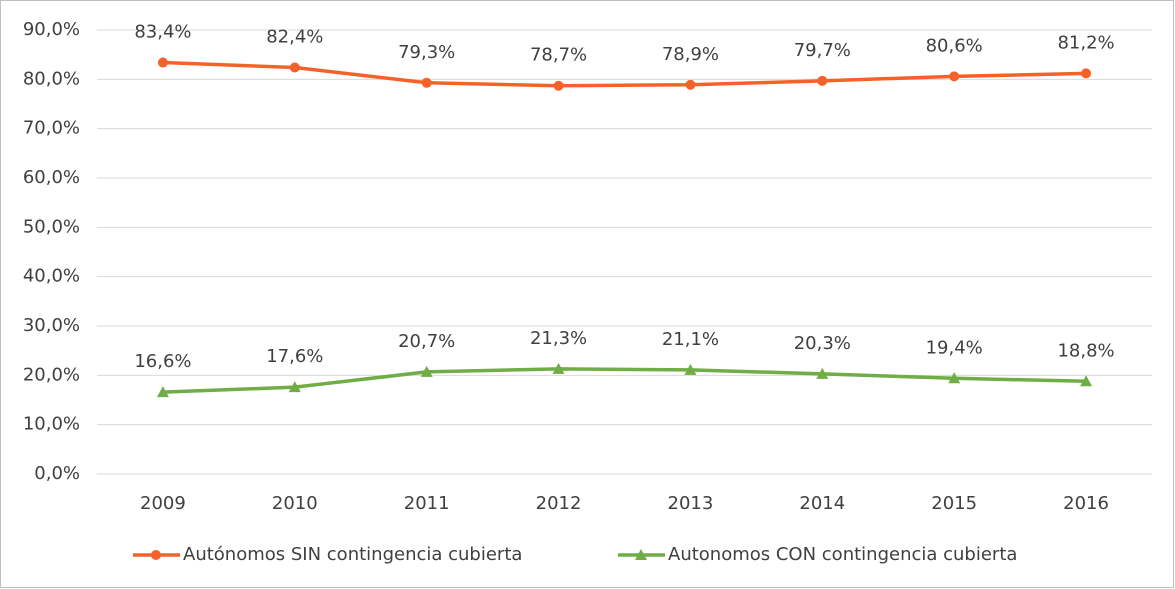 This screenshot has height=589, width=1175. What do you see at coordinates (1086, 503) in the screenshot?
I see `x-tick-label: 2016` at bounding box center [1086, 503].